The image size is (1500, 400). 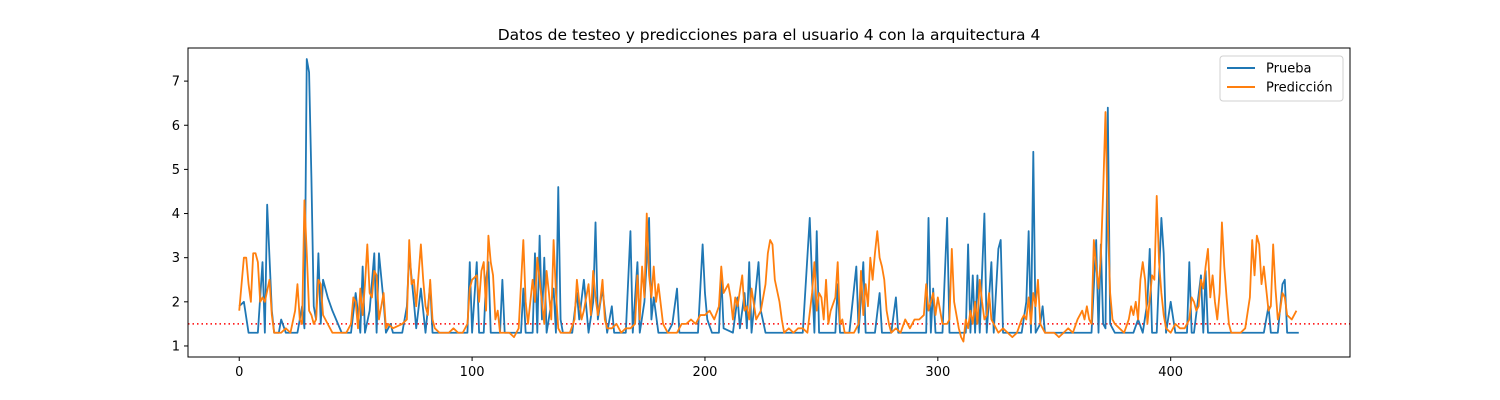 What do you see at coordinates (472, 372) in the screenshot?
I see `x-tick-label: 100` at bounding box center [472, 372].